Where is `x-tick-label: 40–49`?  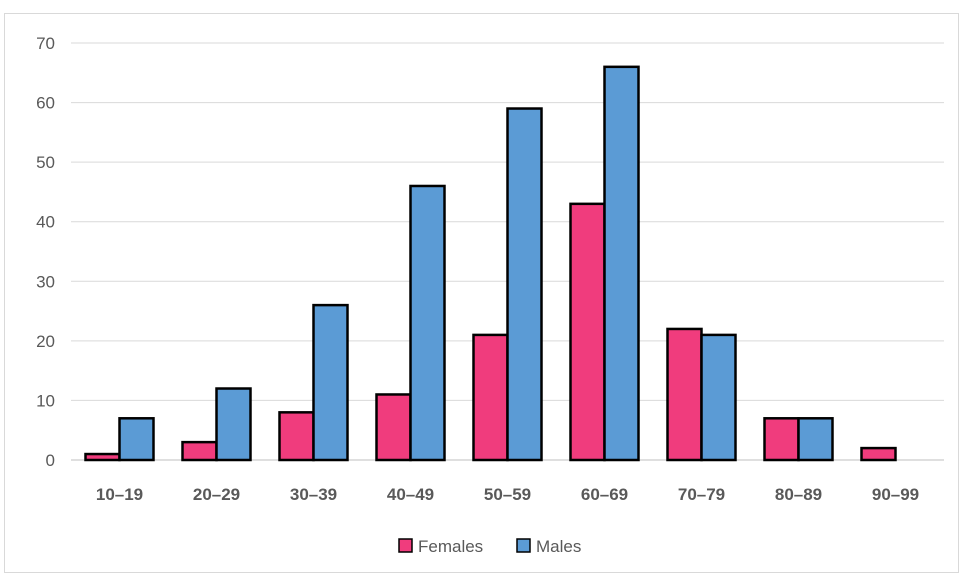 x-tick-label: 40–49 is located at coordinates (410, 494).